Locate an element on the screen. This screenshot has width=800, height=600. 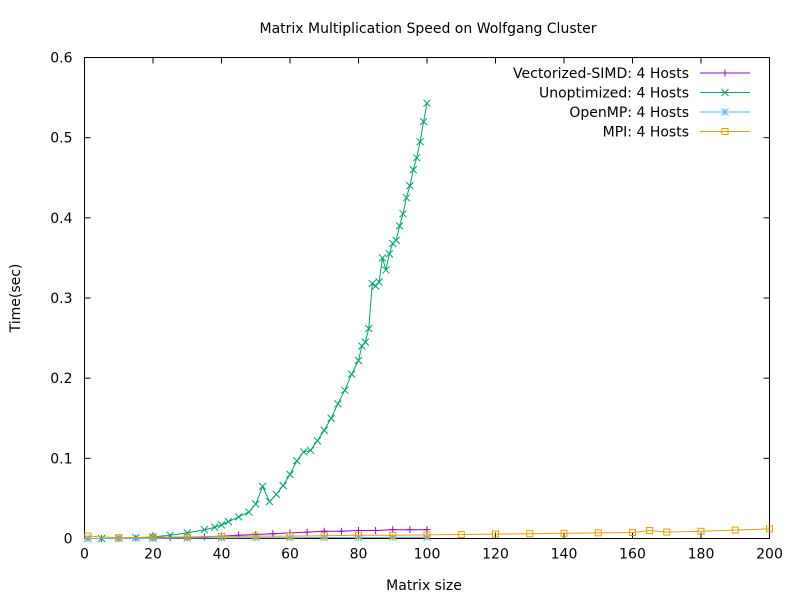
x-tick-label: 100 is located at coordinates (427, 555).